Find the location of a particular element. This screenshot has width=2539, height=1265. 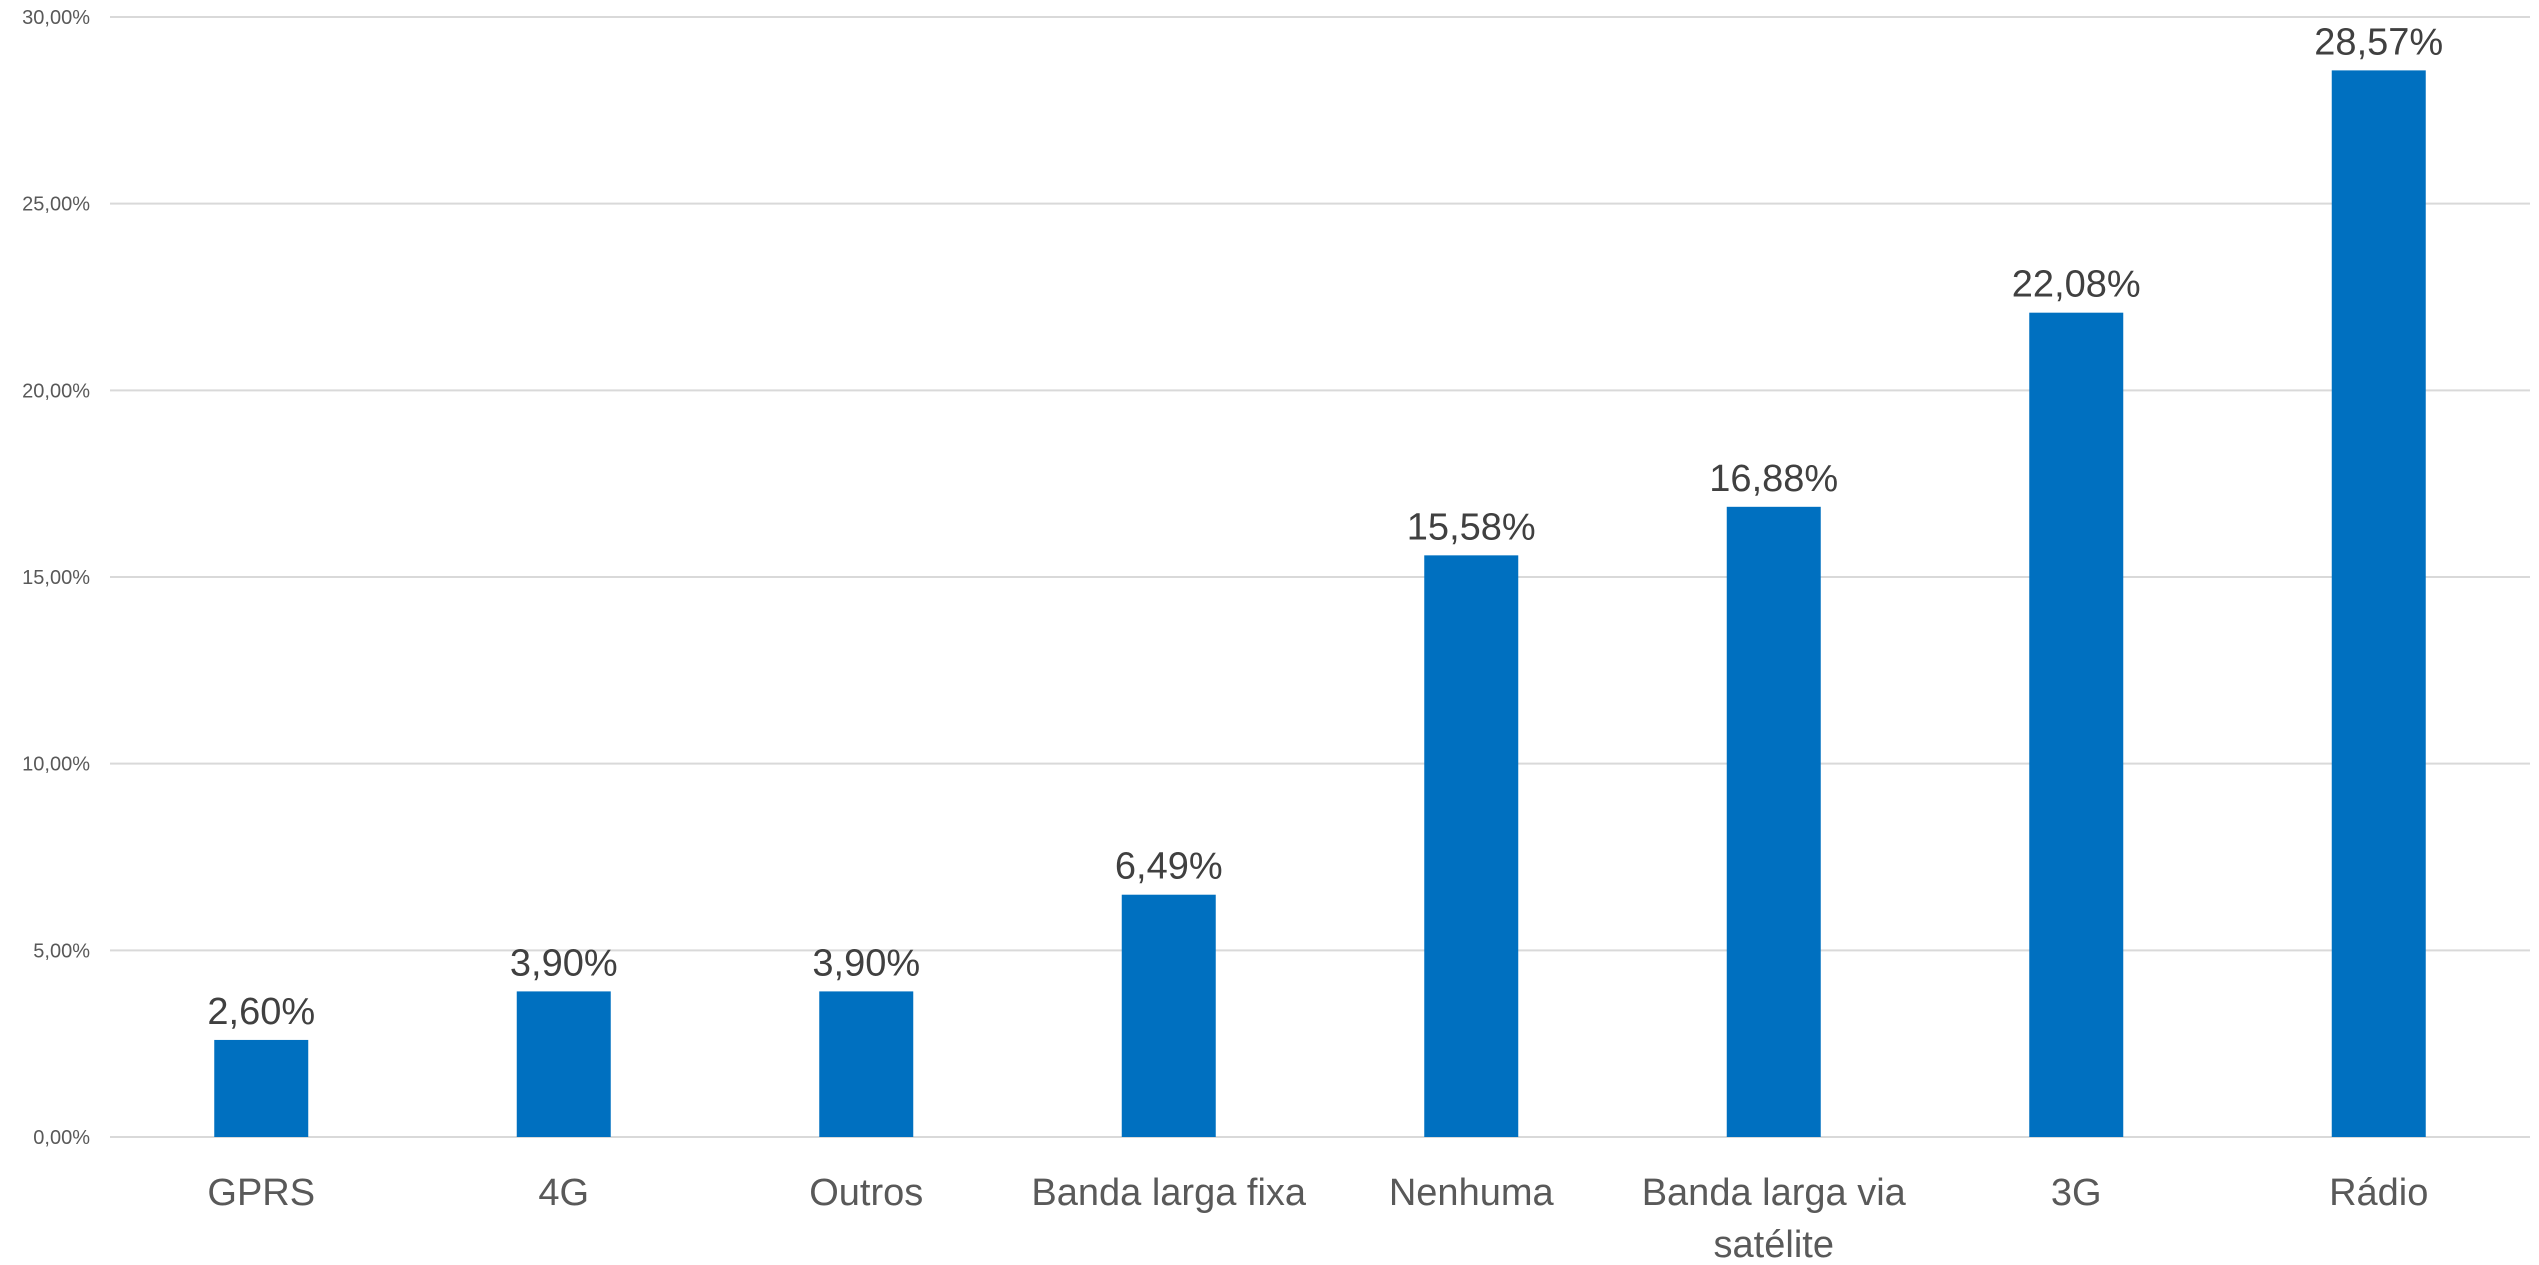

y-tick-label: 0,00% is located at coordinates (61, 1138).